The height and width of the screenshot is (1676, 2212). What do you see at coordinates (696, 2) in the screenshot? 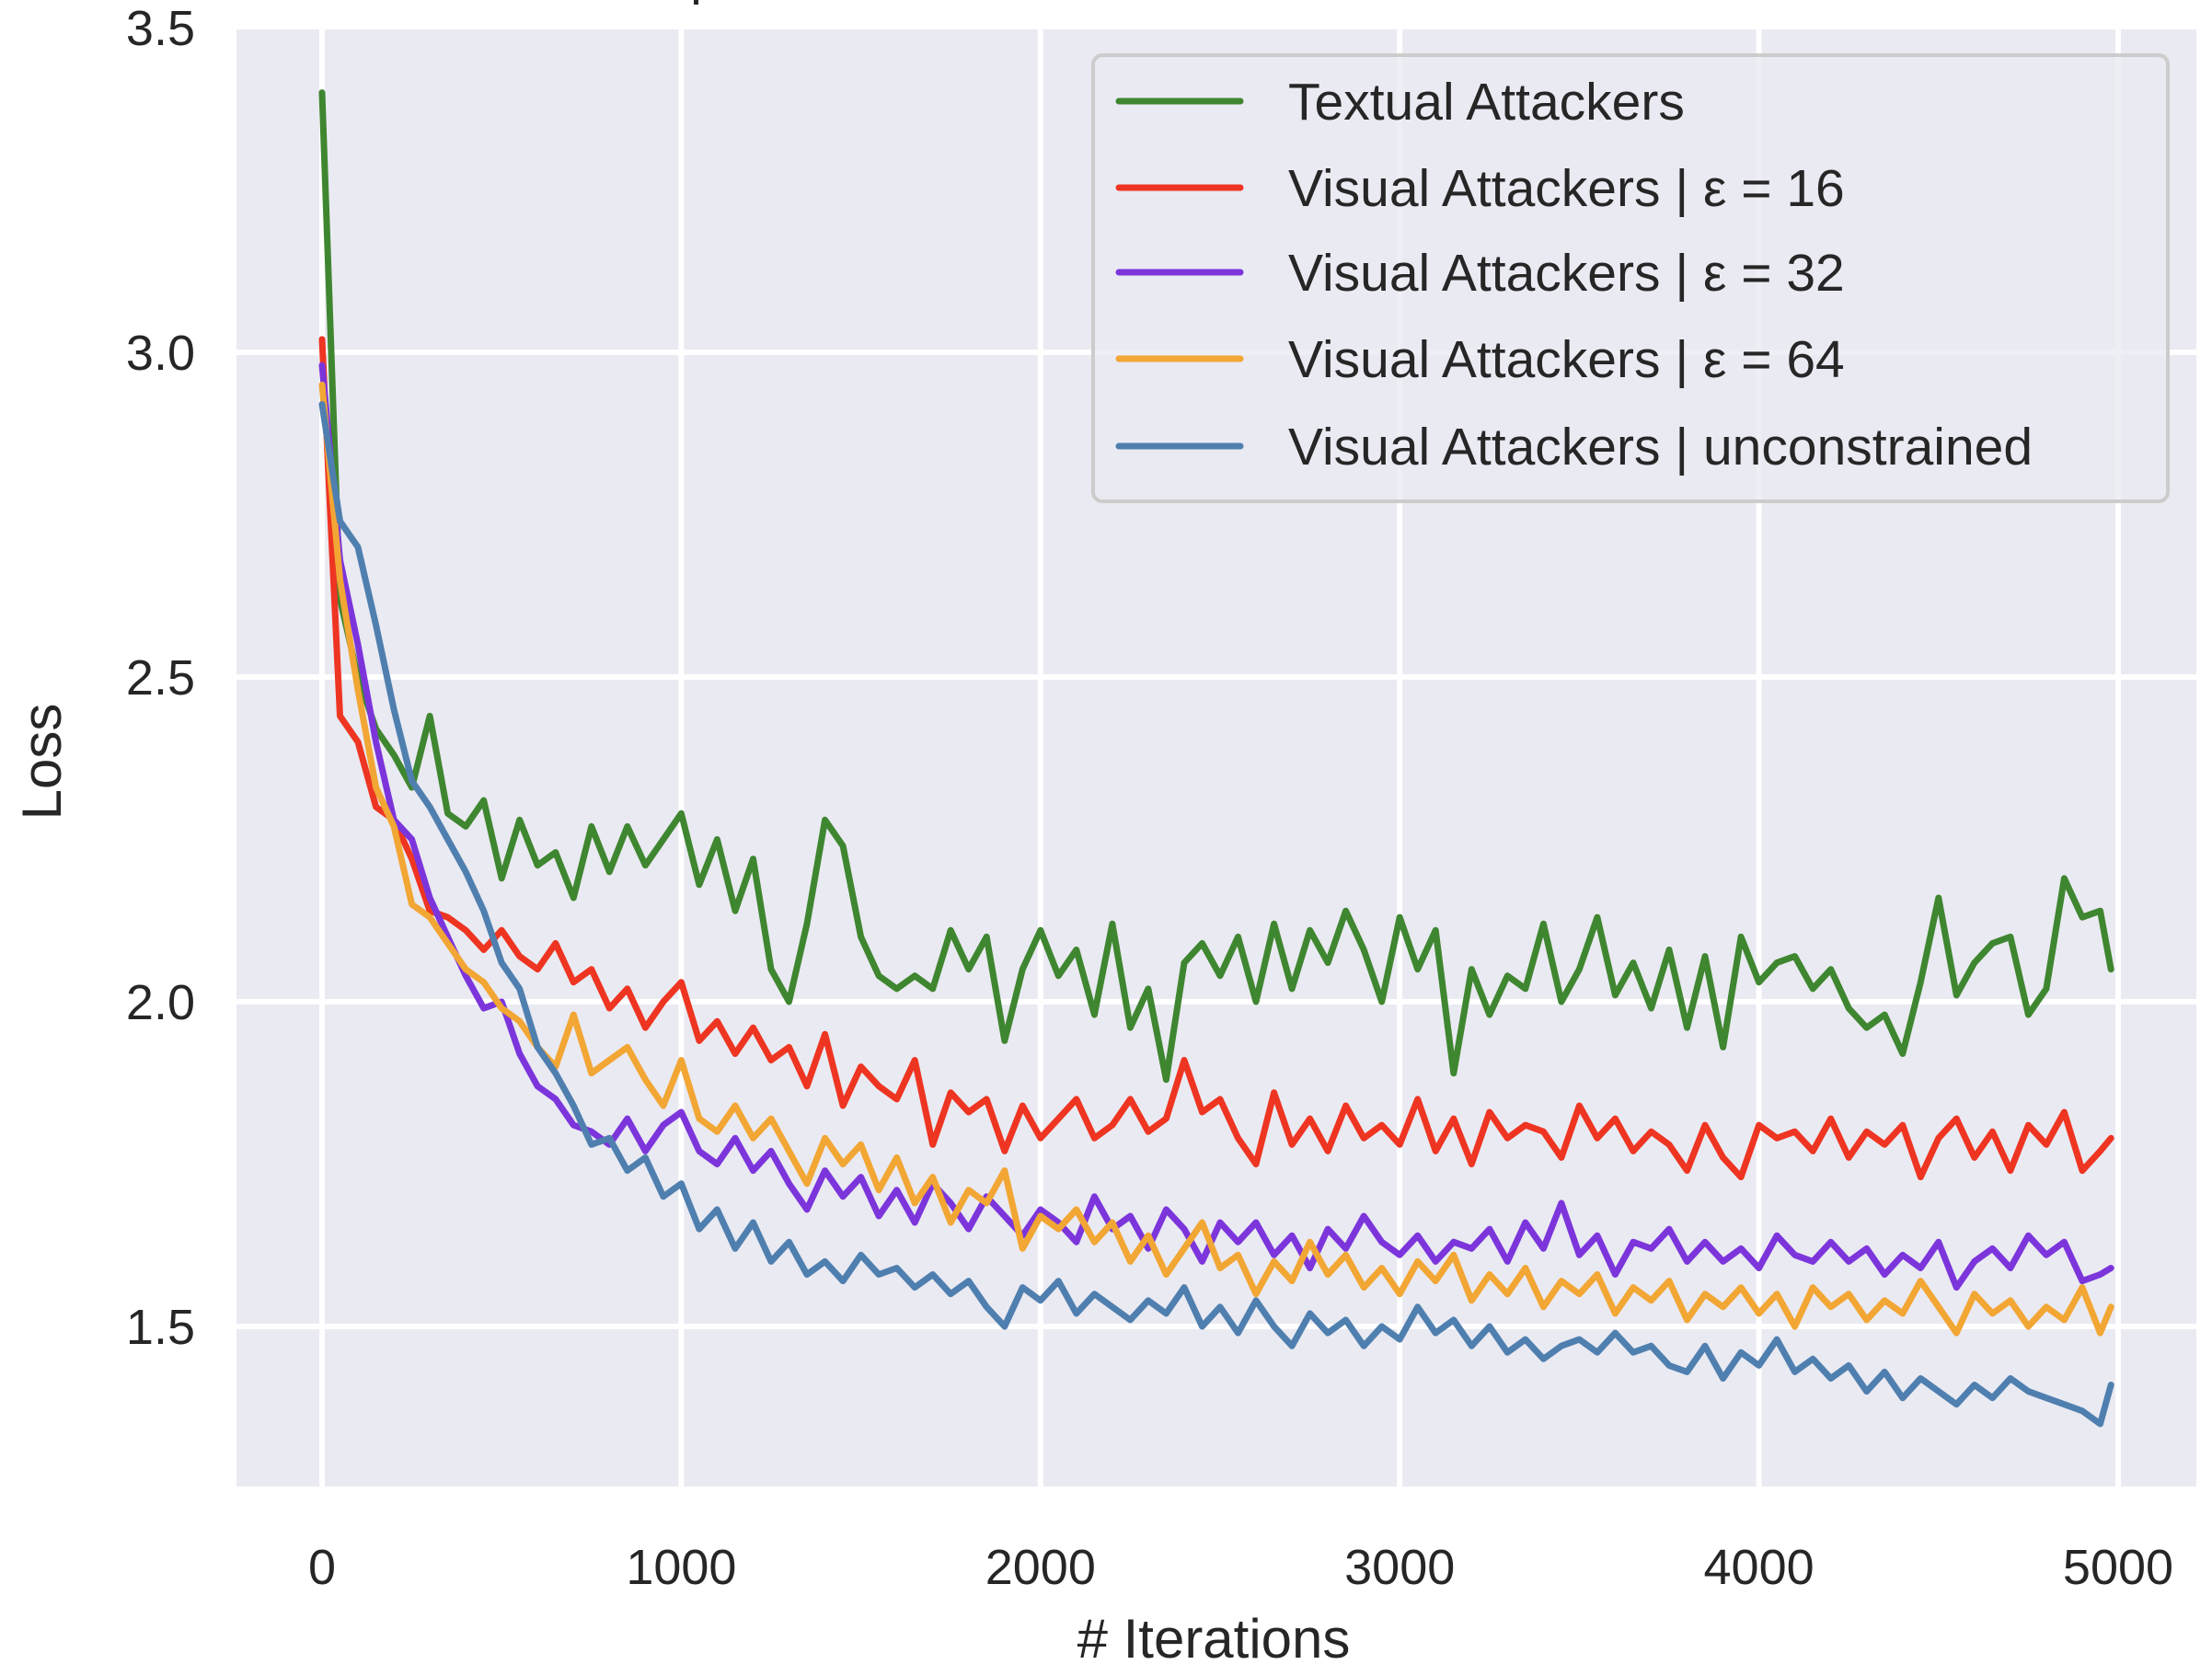
I see `clipped-title-fragment` at bounding box center [696, 2].